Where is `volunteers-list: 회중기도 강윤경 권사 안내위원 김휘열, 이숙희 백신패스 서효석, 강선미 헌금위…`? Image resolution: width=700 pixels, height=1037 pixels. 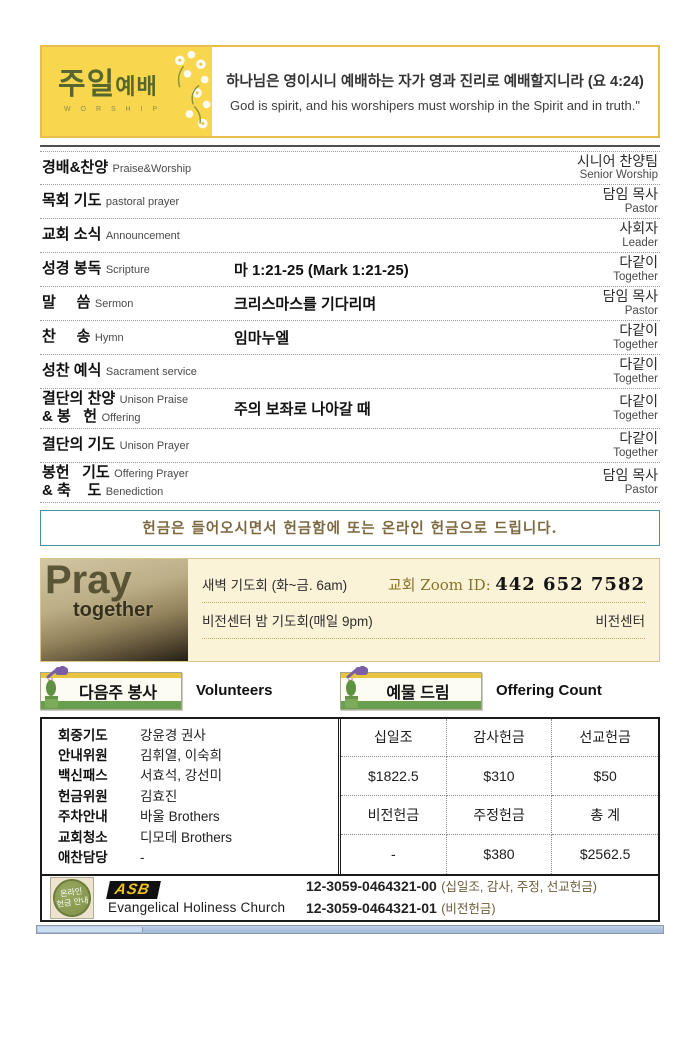 volunteers-list: 회중기도 강윤경 권사 안내위원 김휘열, 이숙희 백신패스 서효석, 강선미 헌금위… is located at coordinates (190, 796).